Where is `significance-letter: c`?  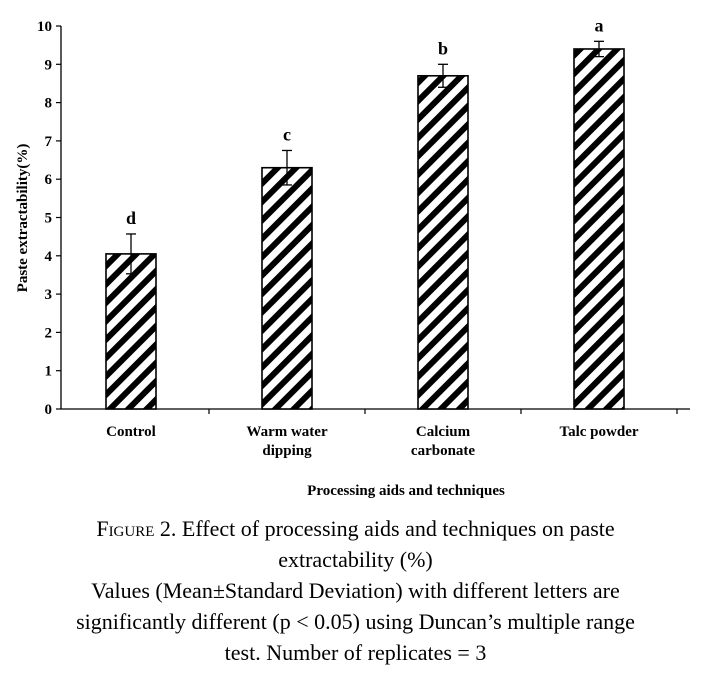 significance-letter: c is located at coordinates (287, 134).